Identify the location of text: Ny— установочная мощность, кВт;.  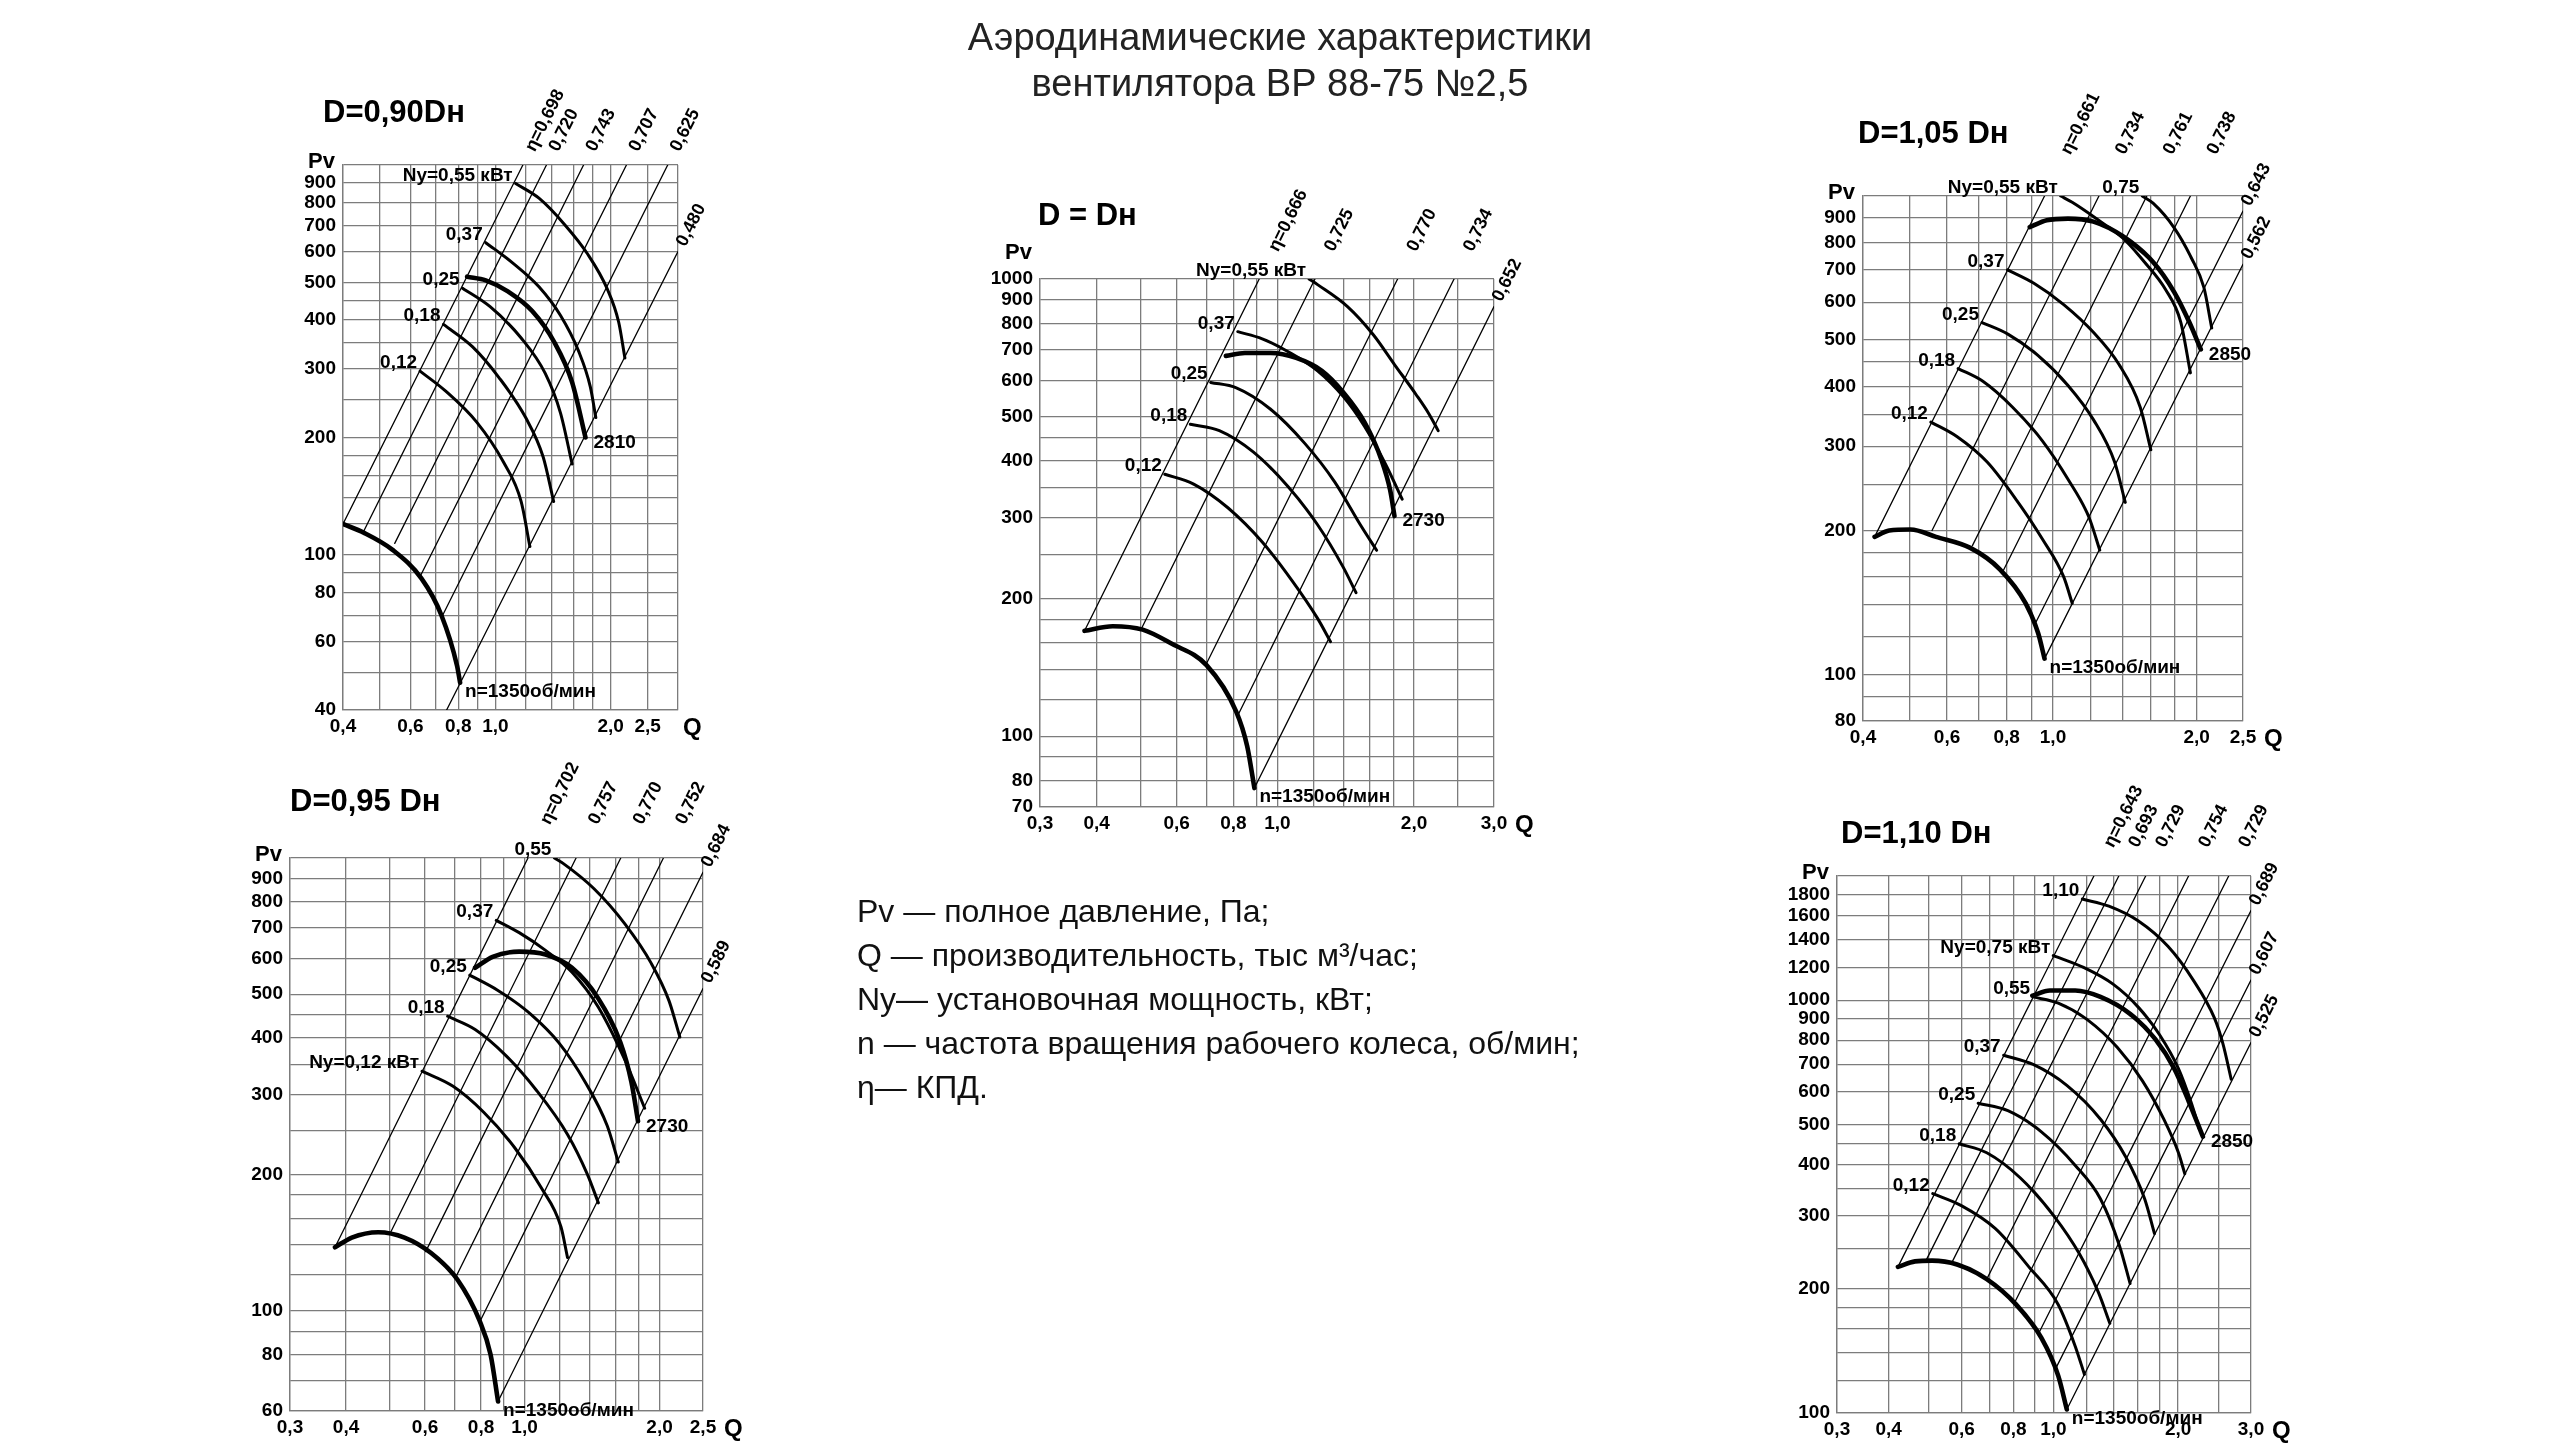
(1115, 999).